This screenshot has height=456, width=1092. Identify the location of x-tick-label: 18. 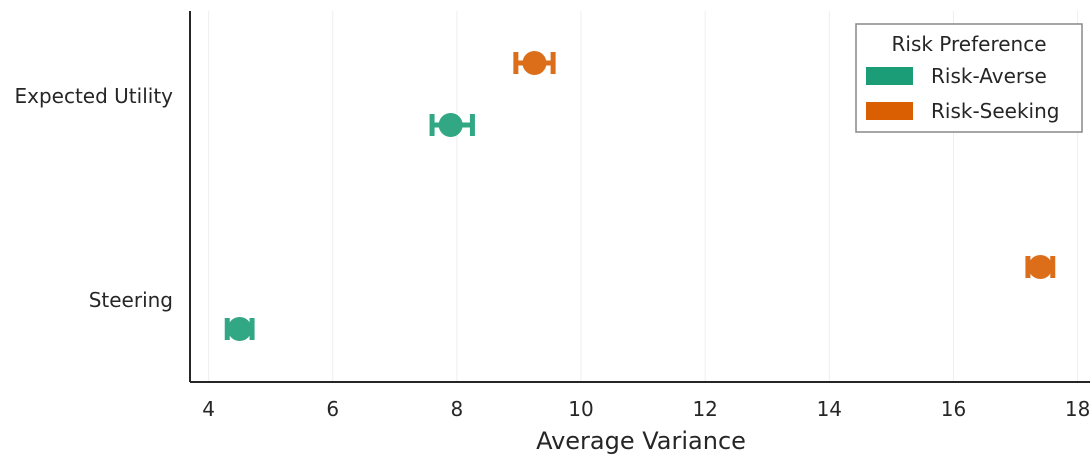
(1077, 409).